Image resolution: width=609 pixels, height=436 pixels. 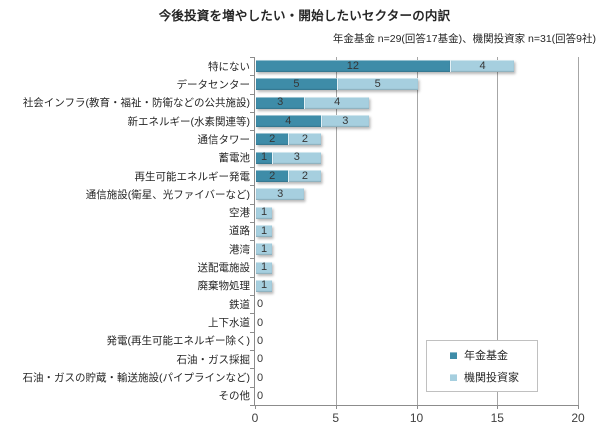 I want to click on legend-label-pension-funds: 年金基金, so click(x=486, y=356).